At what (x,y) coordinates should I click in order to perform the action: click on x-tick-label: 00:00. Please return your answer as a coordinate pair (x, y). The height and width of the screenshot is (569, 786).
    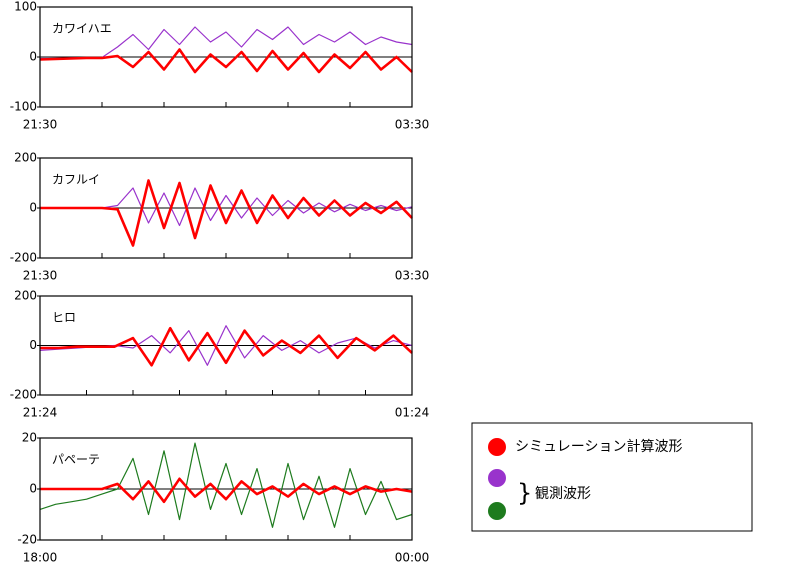
    Looking at the image, I should click on (412, 558).